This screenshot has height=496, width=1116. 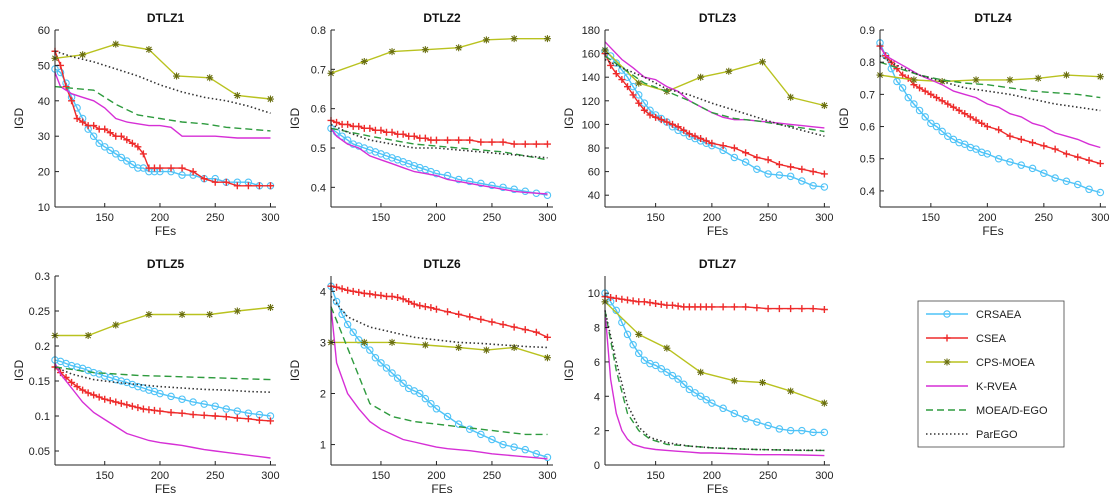 What do you see at coordinates (987, 218) in the screenshot?
I see `x-tick-label: 200` at bounding box center [987, 218].